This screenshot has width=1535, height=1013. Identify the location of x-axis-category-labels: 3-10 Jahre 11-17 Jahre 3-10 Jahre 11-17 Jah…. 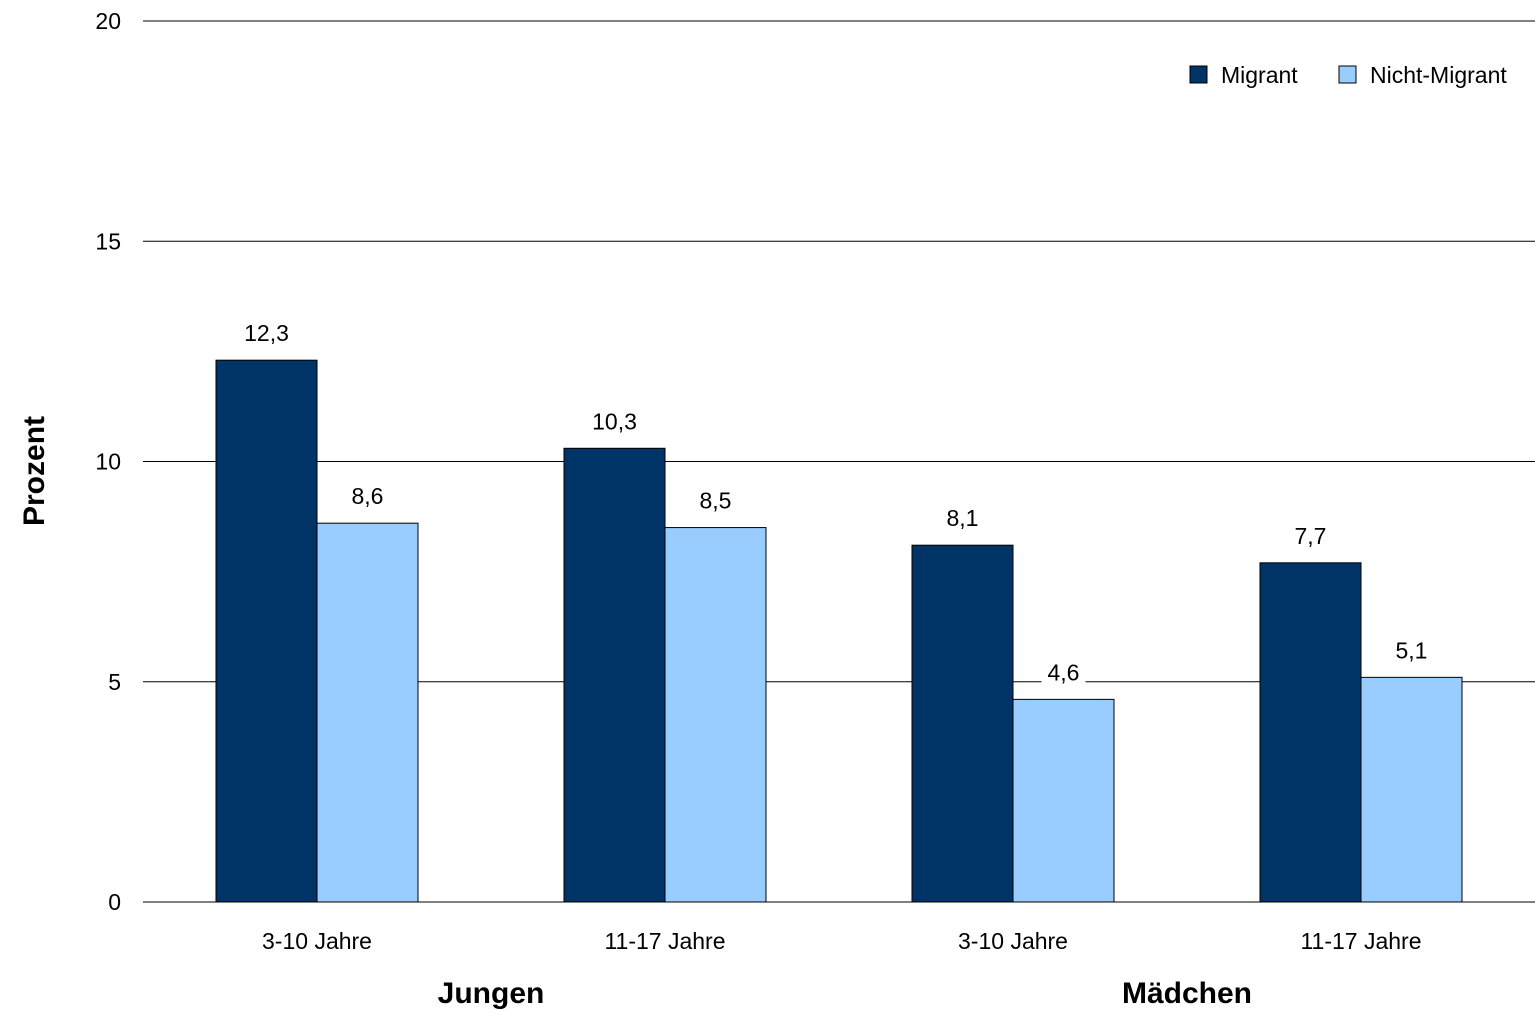
(842, 941).